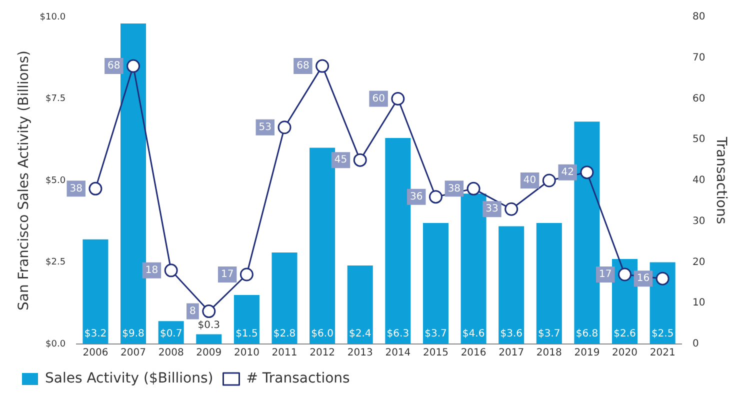  What do you see at coordinates (322, 334) in the screenshot?
I see `data-label: $6.0` at bounding box center [322, 334].